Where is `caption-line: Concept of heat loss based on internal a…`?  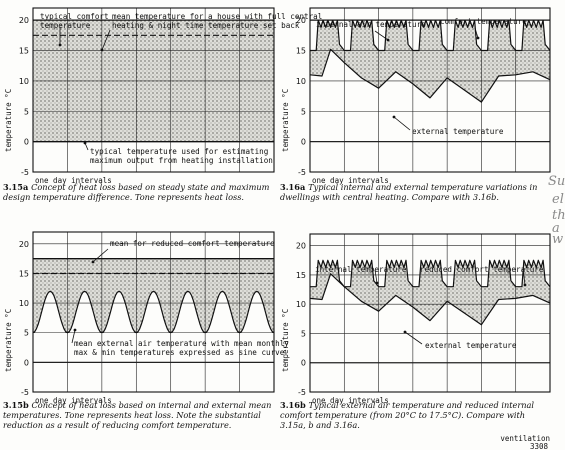
caption-line: Concept of heat loss based on internal a… is located at coordinates (152, 405).